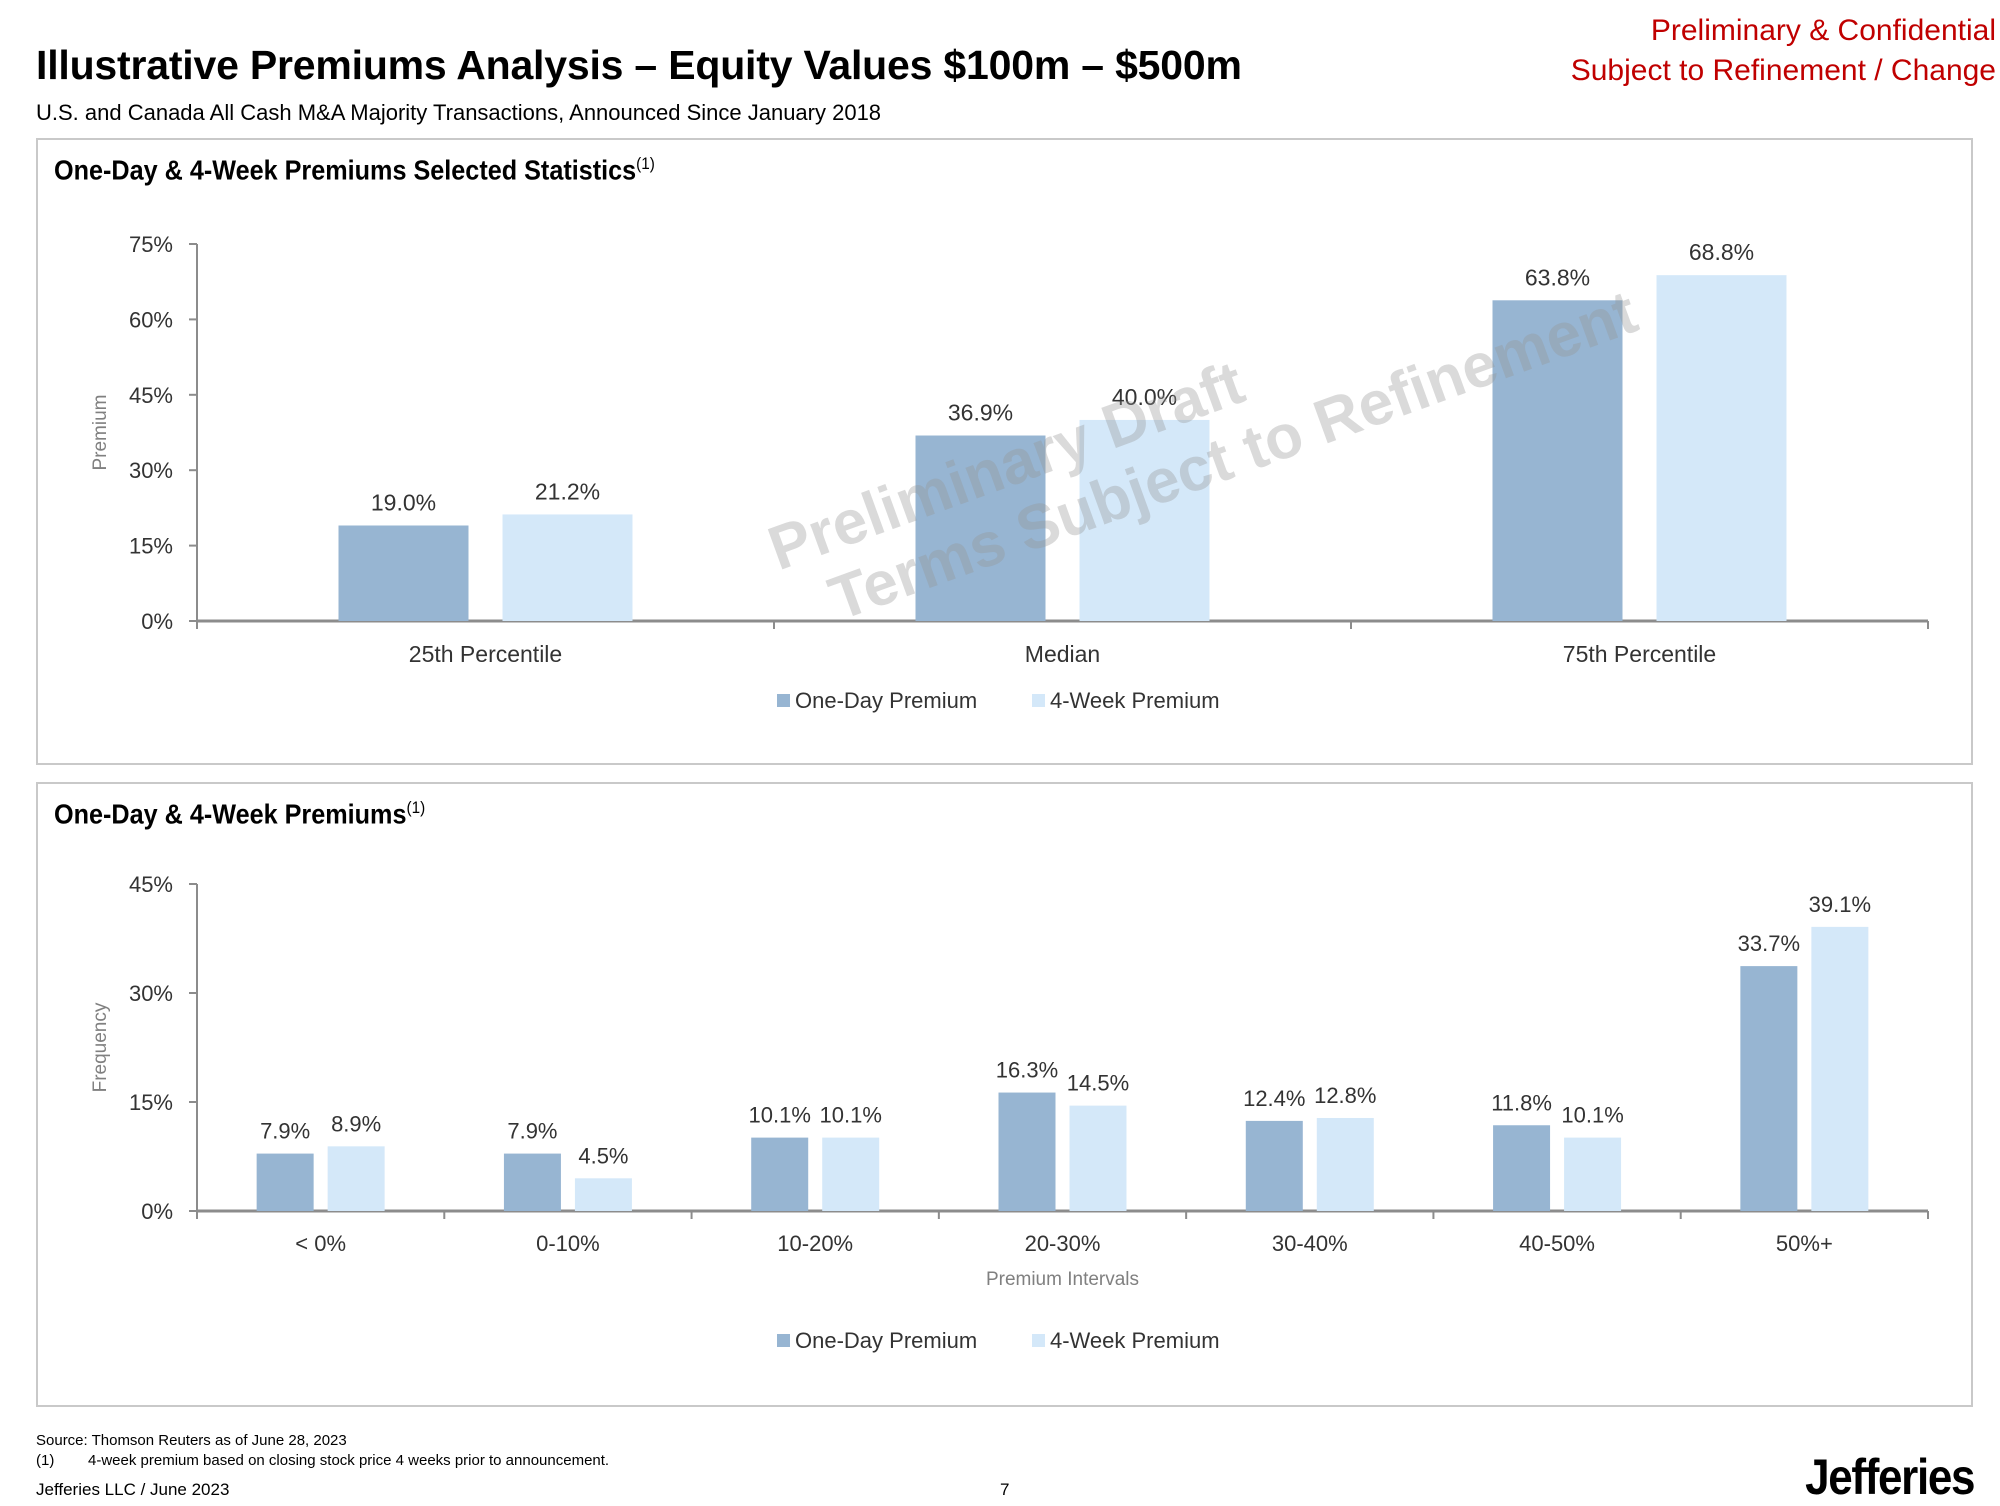 This screenshot has height=1506, width=2000. What do you see at coordinates (1783, 70) in the screenshot?
I see `refinement-label: Subject to Refinement / Change` at bounding box center [1783, 70].